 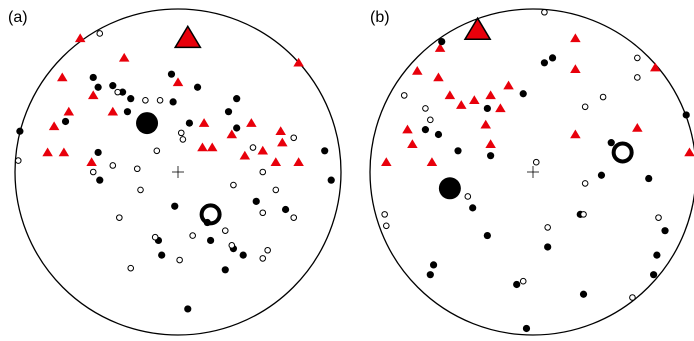 What do you see at coordinates (210, 214) in the screenshot?
I see `ring-point-large` at bounding box center [210, 214].